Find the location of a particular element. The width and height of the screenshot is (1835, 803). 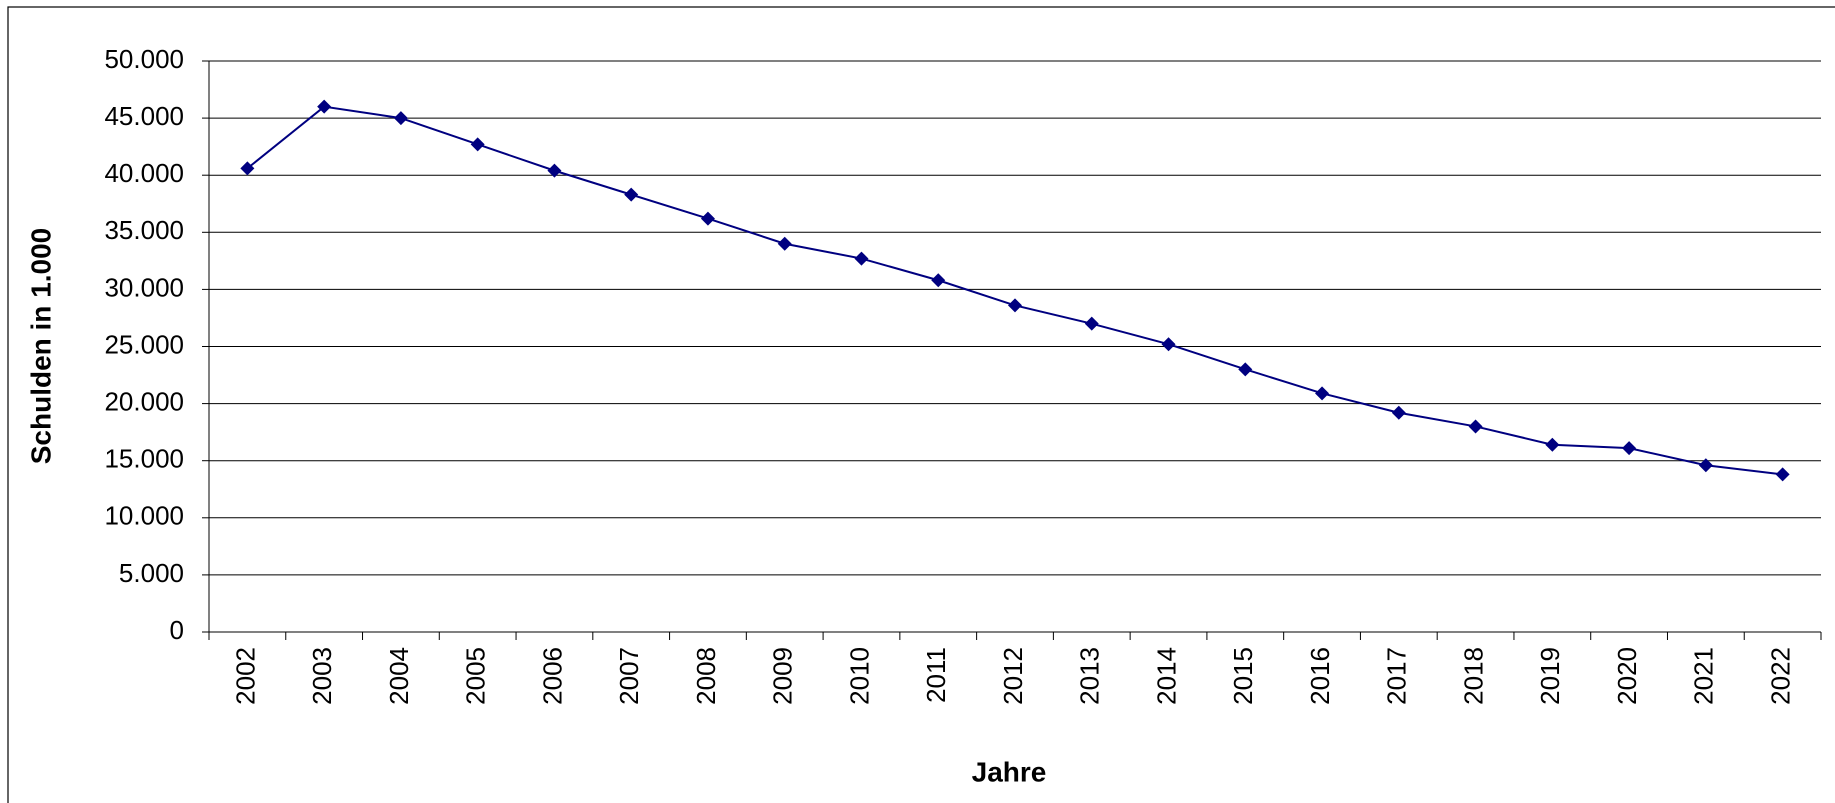

y-axis-title: Schulden in 1.000 is located at coordinates (40, 346).